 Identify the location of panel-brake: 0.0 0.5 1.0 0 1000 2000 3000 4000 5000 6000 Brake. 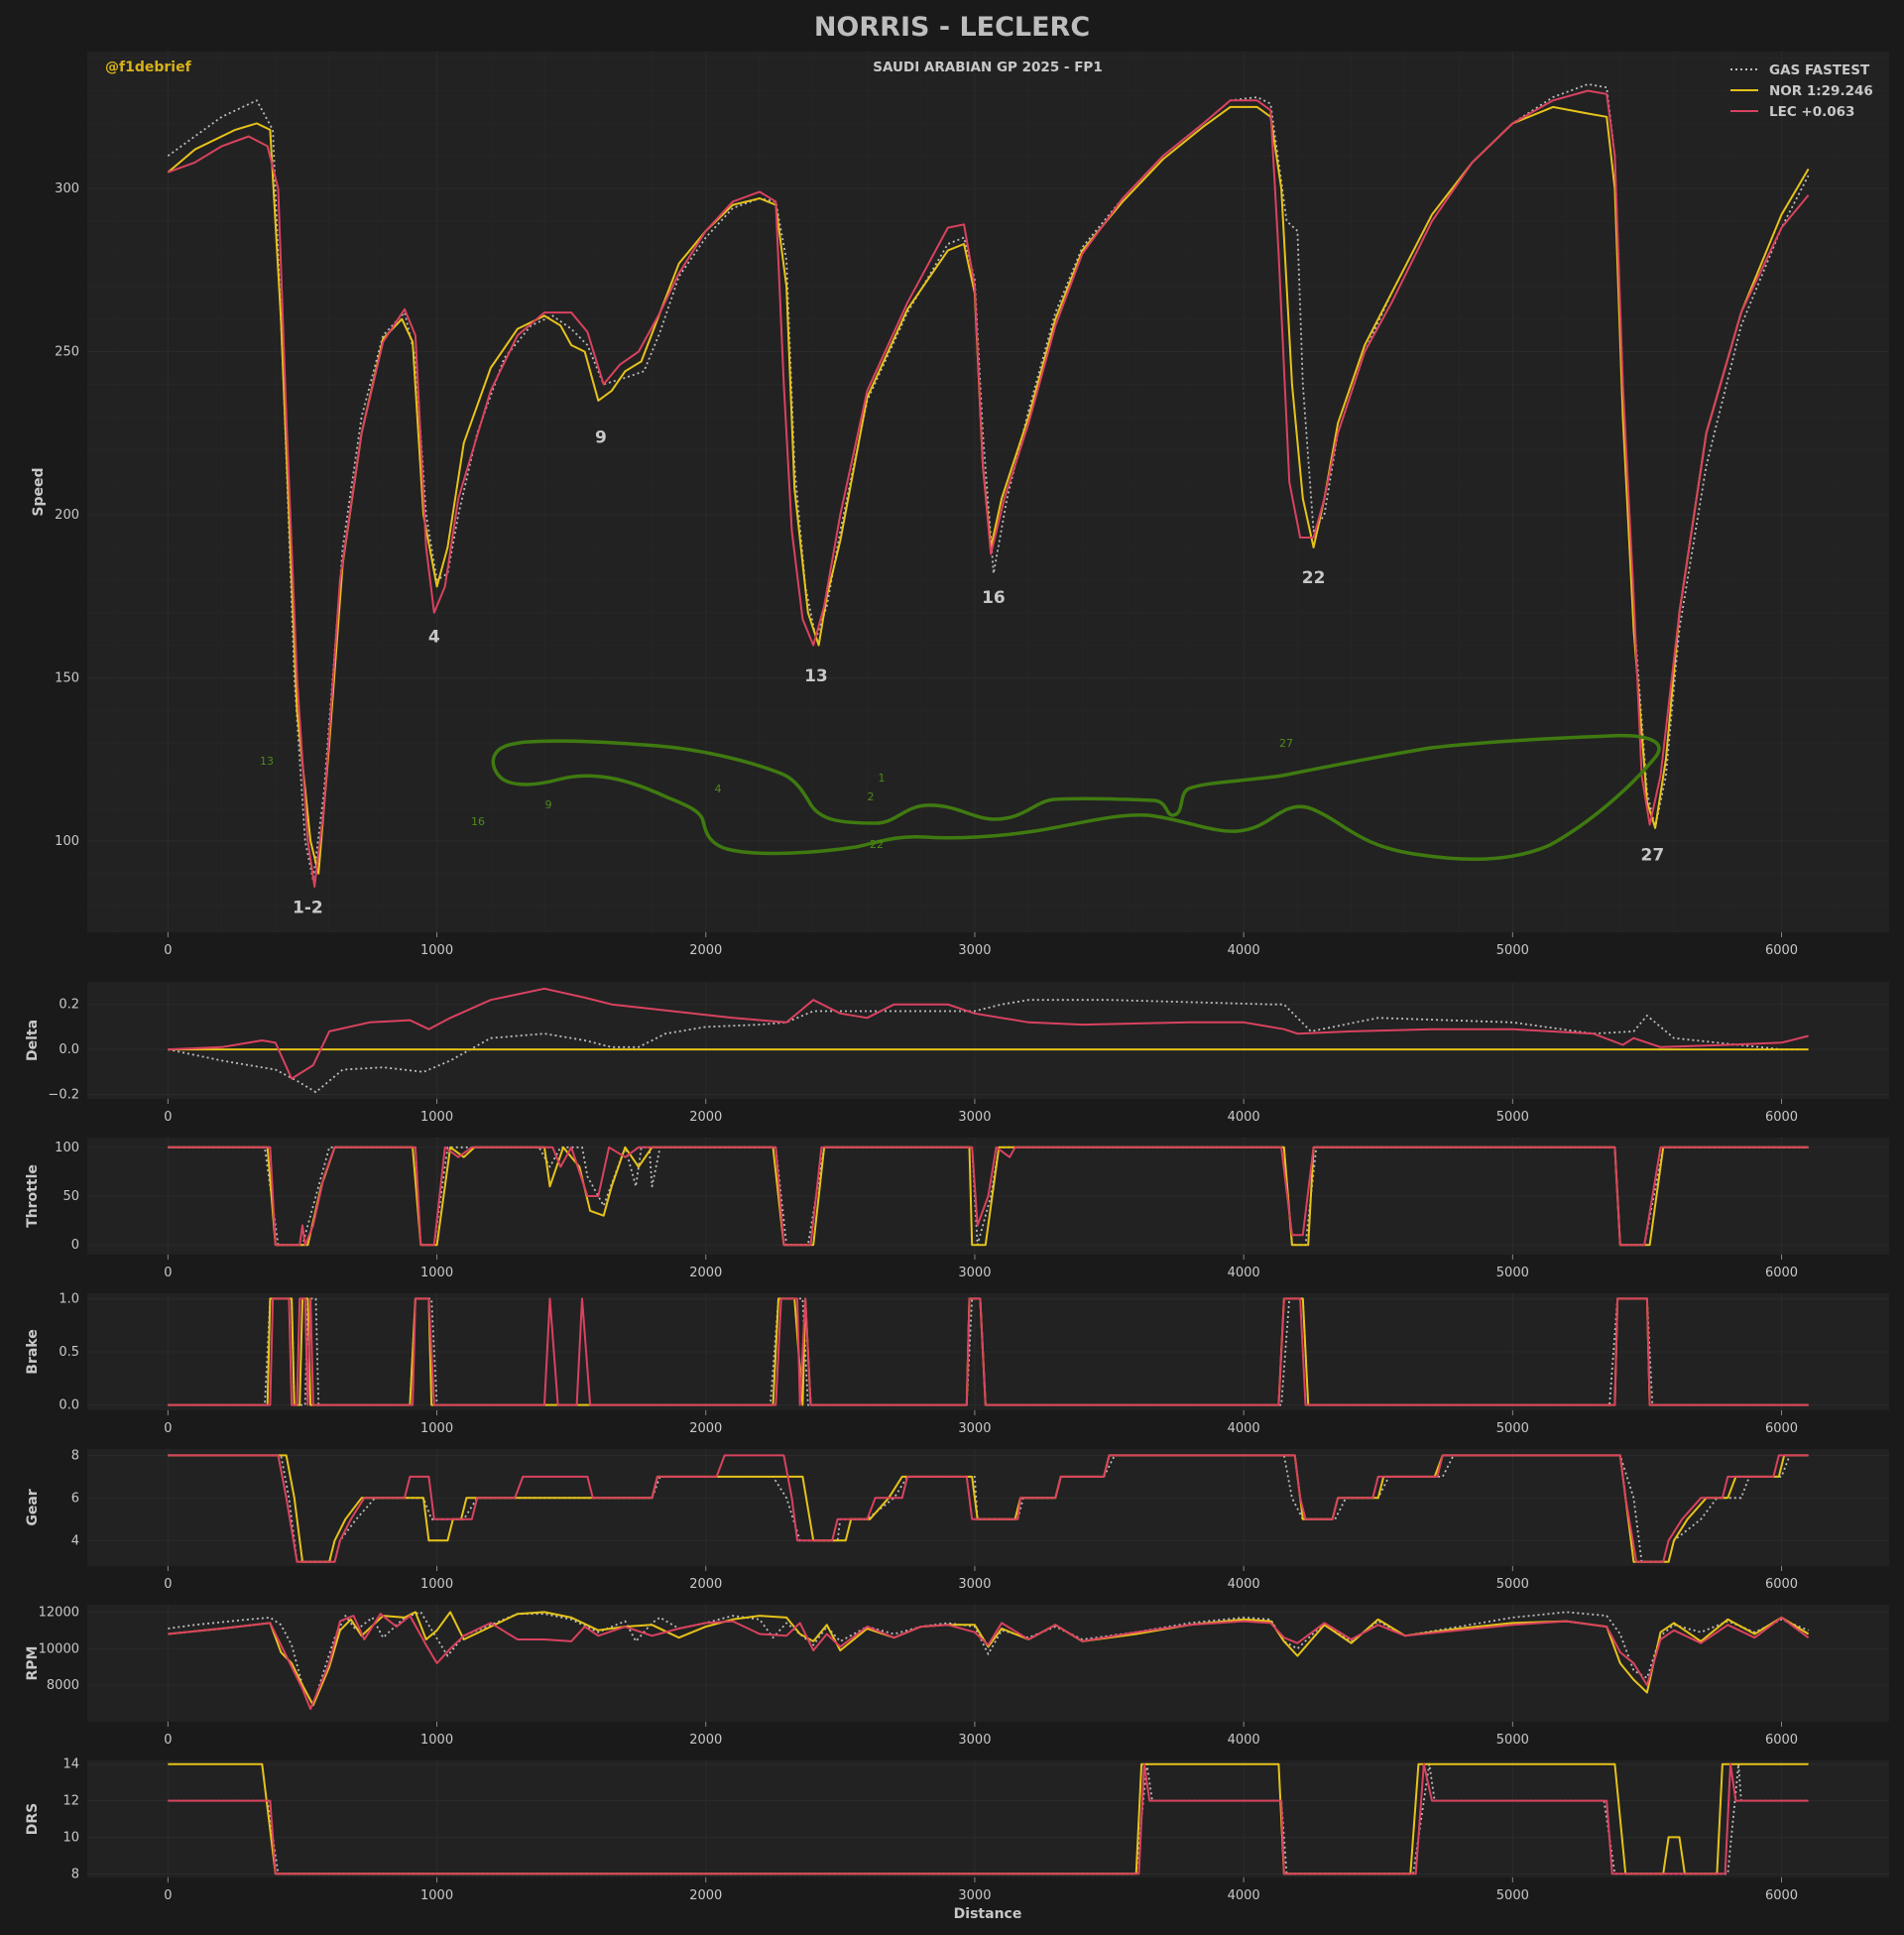
(957, 1364).